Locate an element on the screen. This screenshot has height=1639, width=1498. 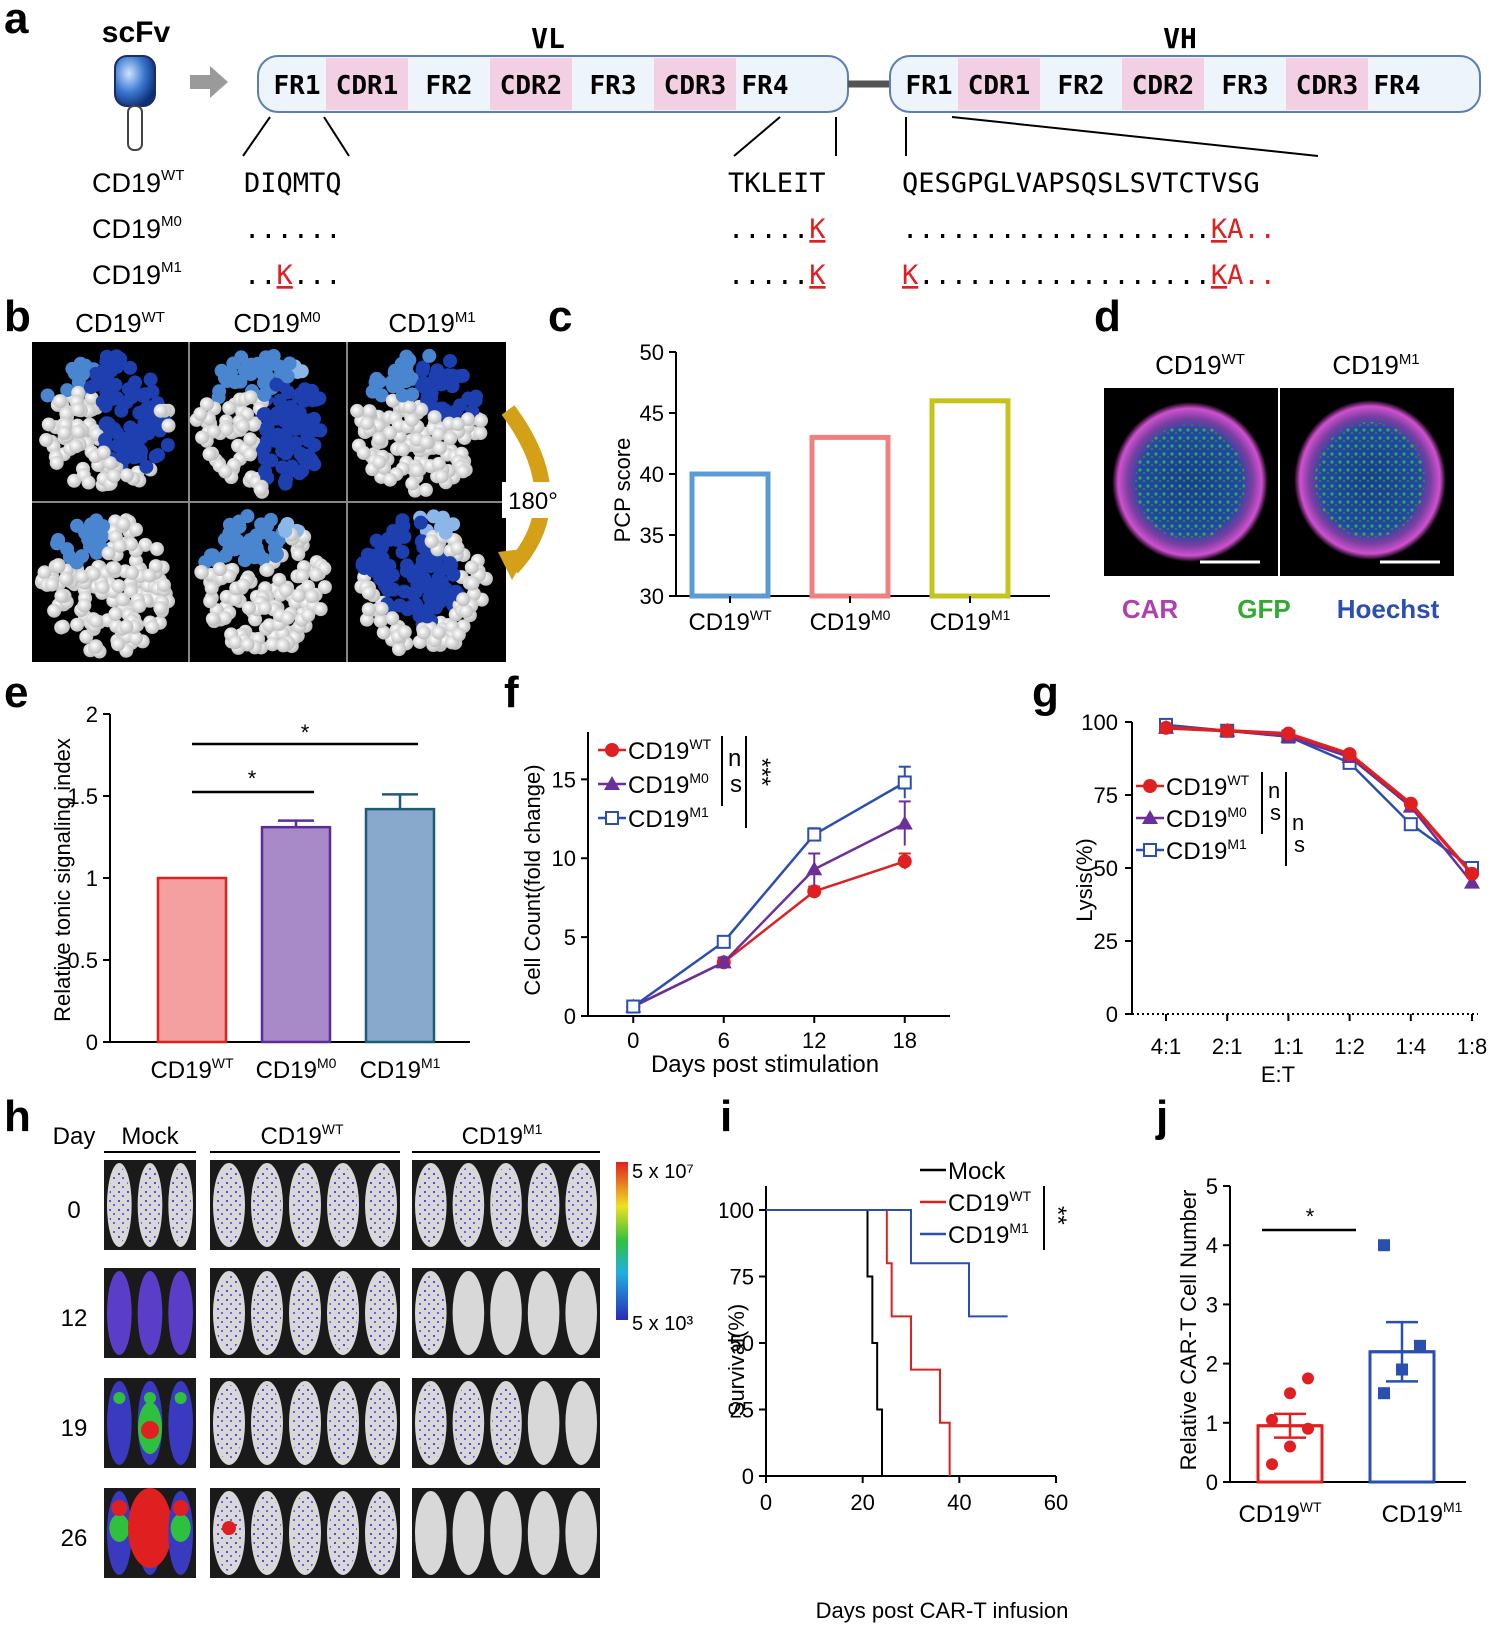
panel-label-f: f is located at coordinates (511, 692).